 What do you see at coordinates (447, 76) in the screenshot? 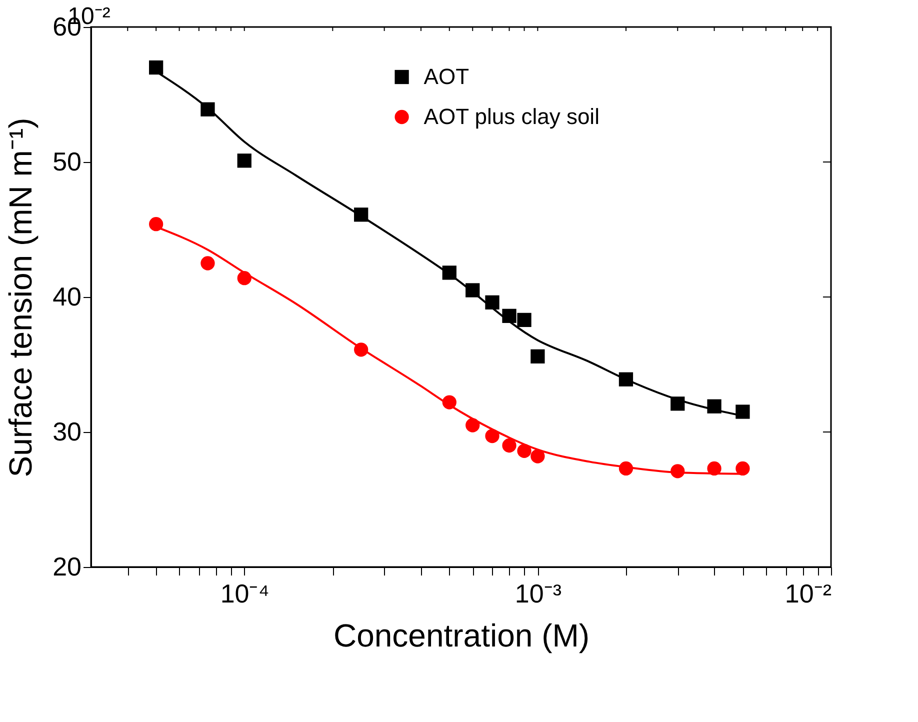
I see `legend-label: AOT` at bounding box center [447, 76].